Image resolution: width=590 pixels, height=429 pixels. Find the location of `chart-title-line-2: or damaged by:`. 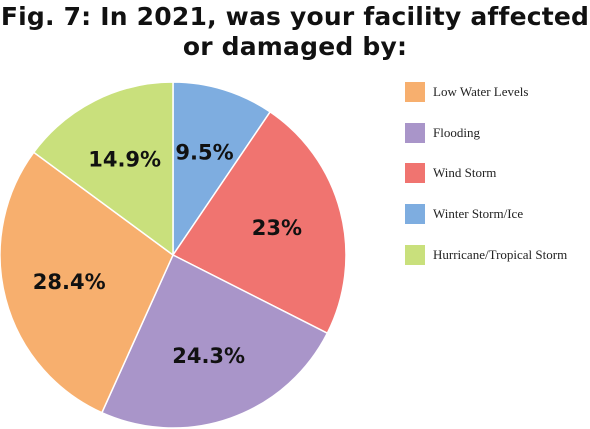

chart-title-line-2: or damaged by: is located at coordinates (295, 46).